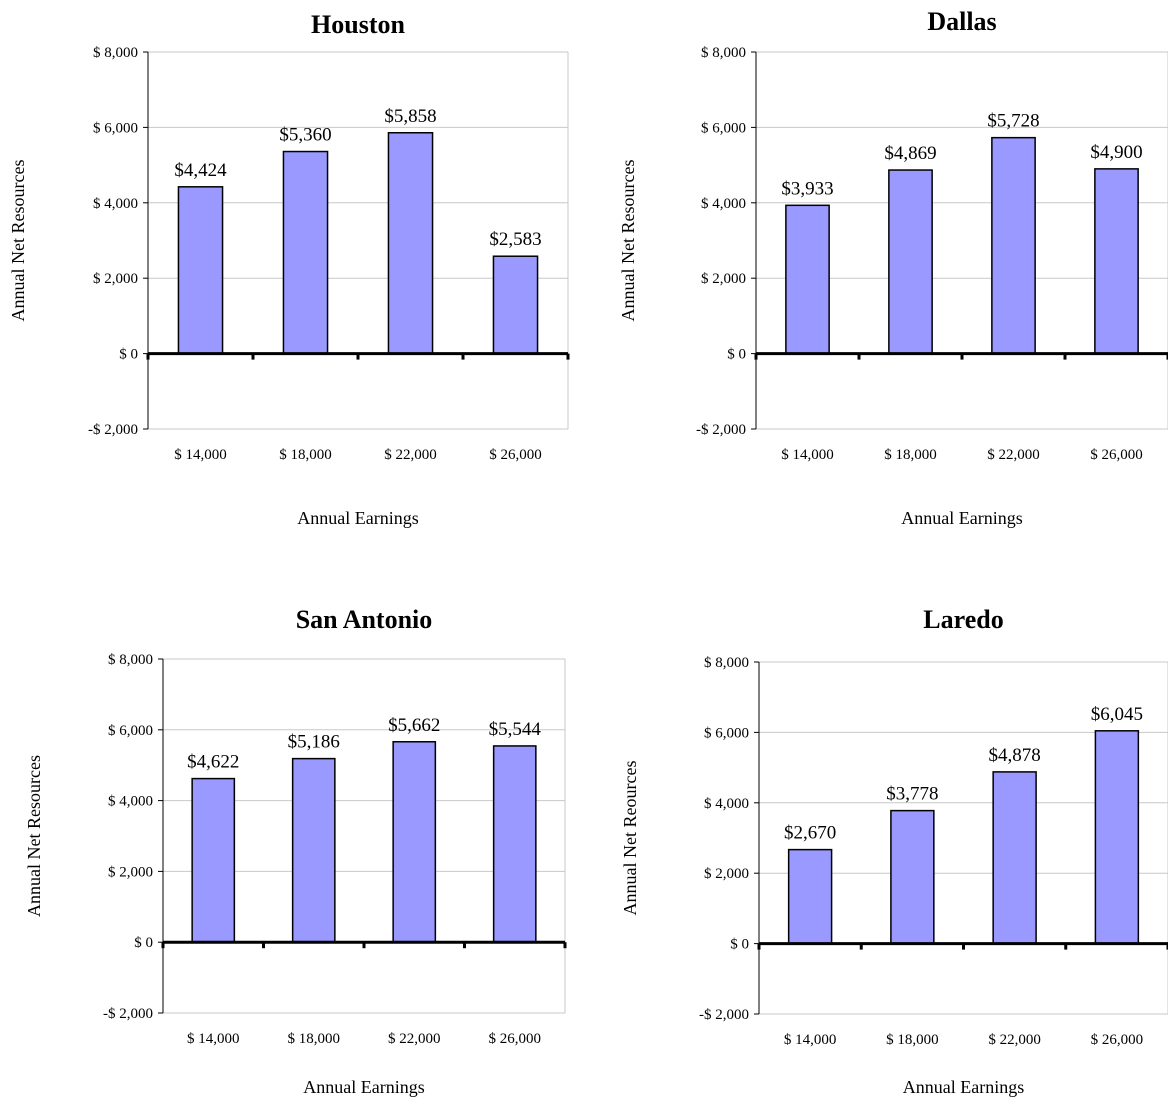 This screenshot has width=1168, height=1107. Describe the element at coordinates (515, 729) in the screenshot. I see `data-label: $5,544` at that location.